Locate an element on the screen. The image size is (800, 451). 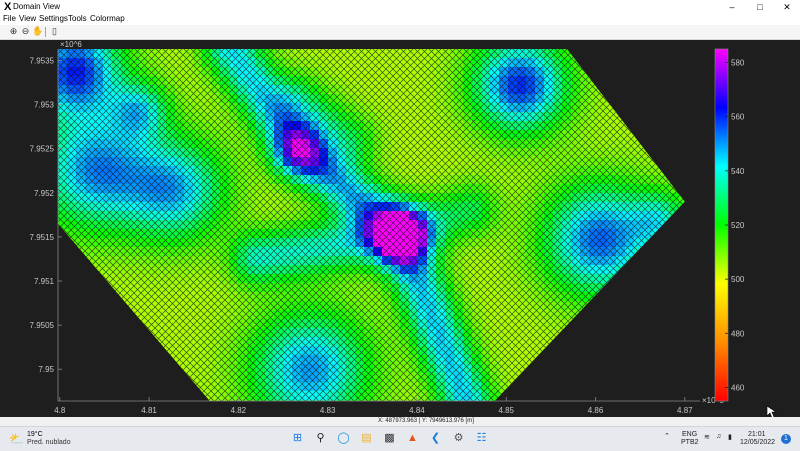
lang-bottom: PTB2 is located at coordinates (690, 442).